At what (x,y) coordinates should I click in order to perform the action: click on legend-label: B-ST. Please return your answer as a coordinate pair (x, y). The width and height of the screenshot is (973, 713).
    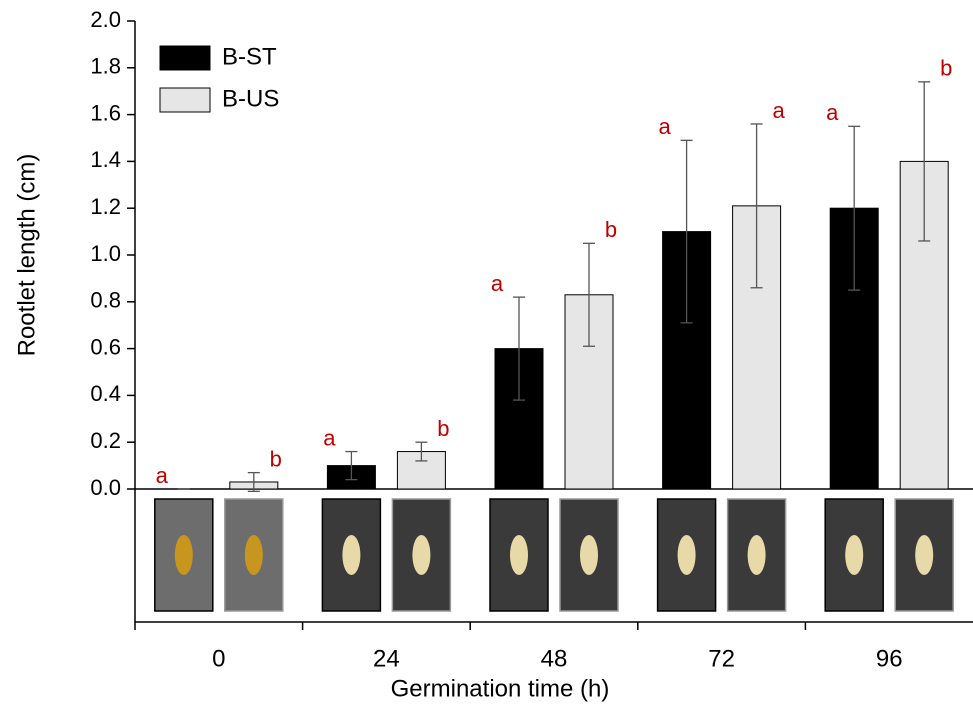
    Looking at the image, I should click on (249, 56).